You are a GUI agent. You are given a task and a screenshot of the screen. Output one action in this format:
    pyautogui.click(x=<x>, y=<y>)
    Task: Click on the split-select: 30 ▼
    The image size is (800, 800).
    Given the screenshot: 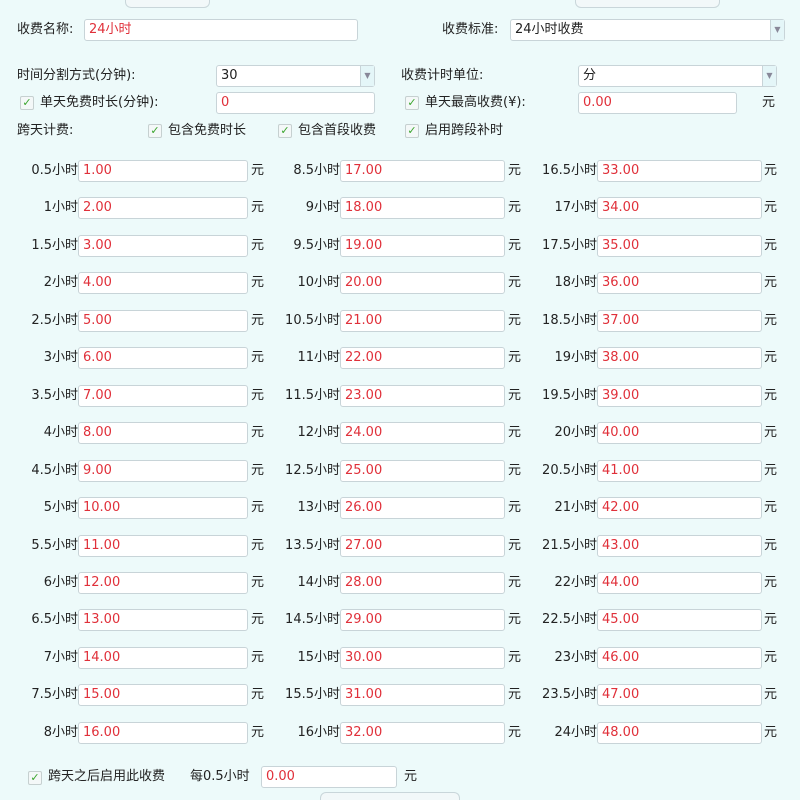 What is the action you would take?
    pyautogui.click(x=295, y=76)
    